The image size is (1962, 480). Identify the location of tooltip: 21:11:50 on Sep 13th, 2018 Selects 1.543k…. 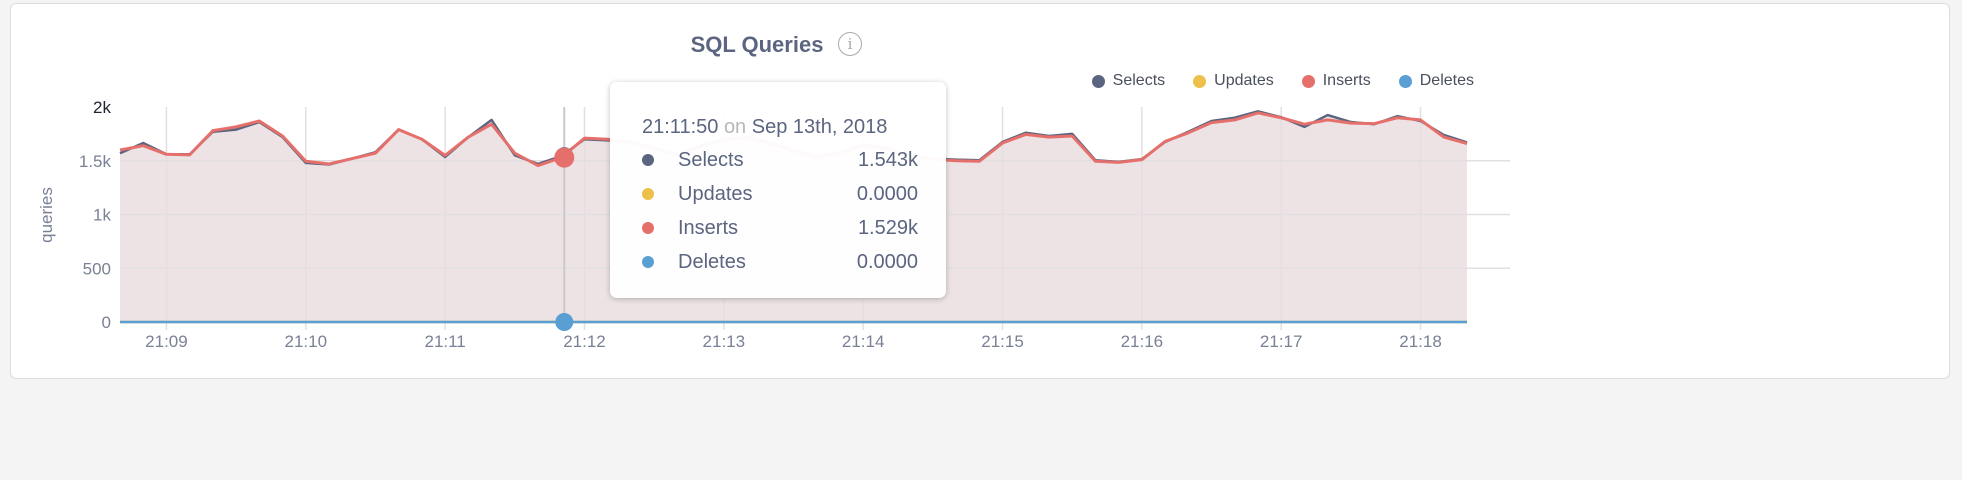
(778, 190).